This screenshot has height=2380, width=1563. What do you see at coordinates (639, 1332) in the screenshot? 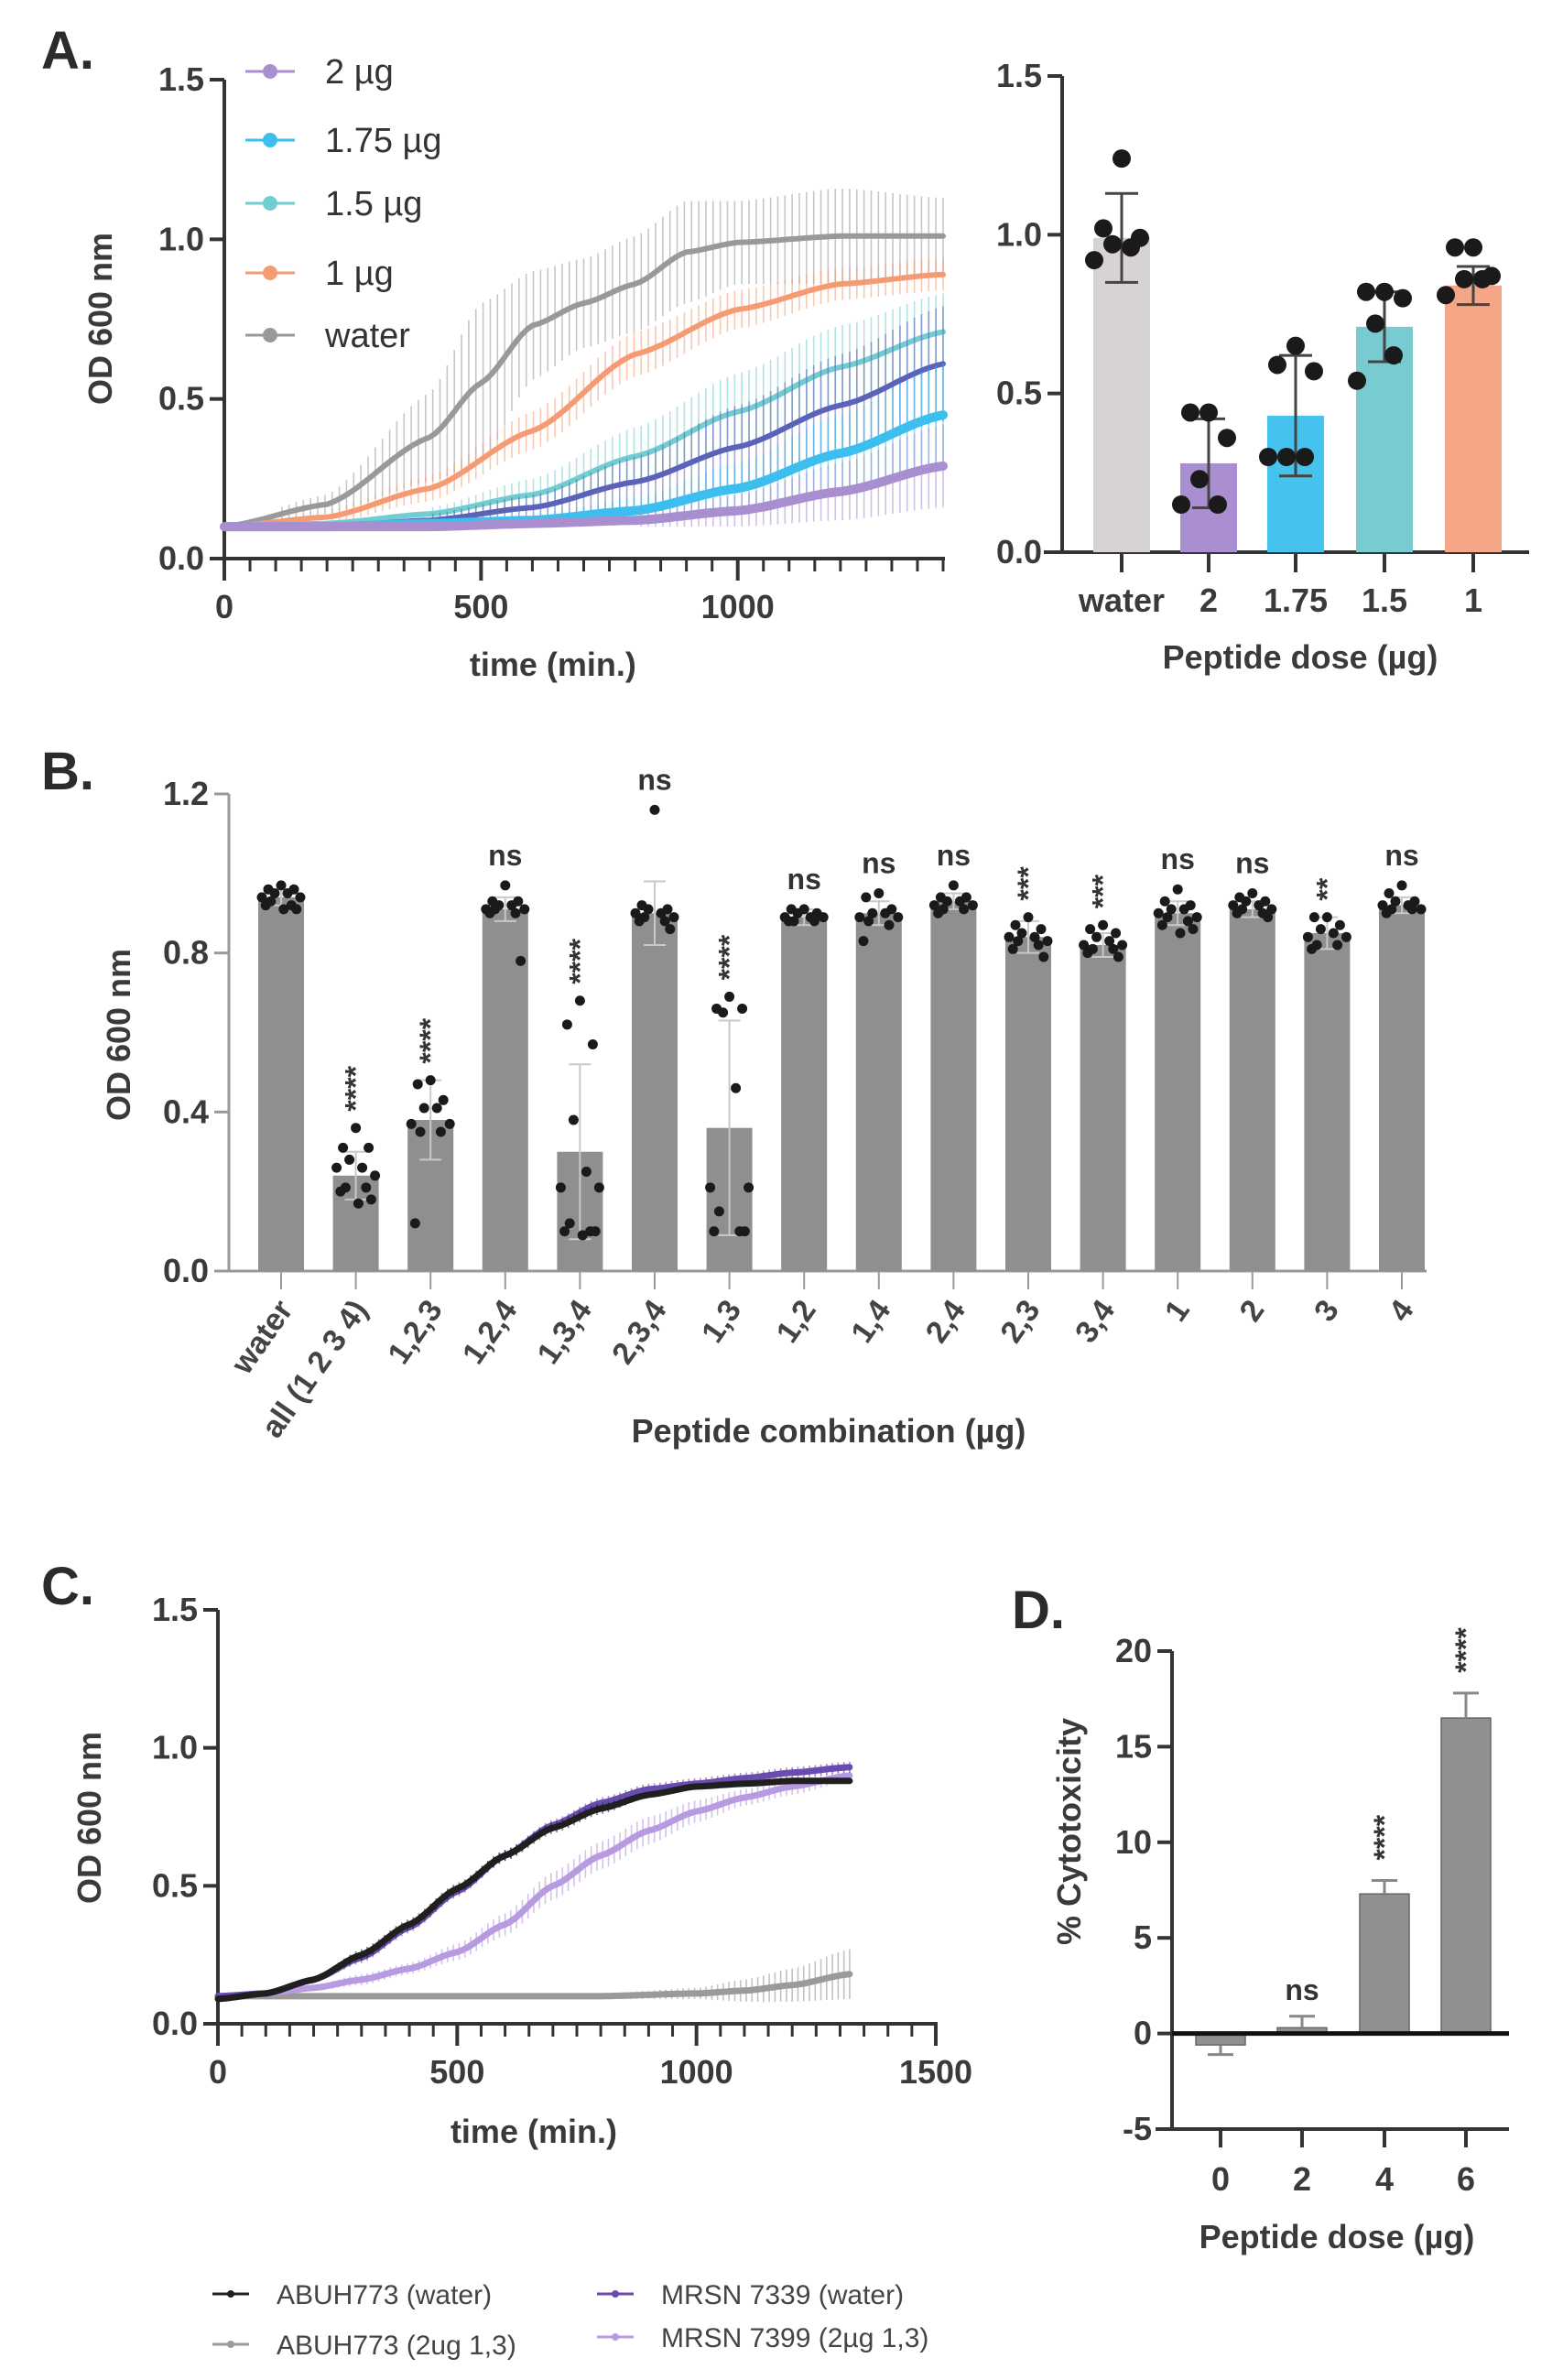
I see `x-tick-label: 2,3,4` at bounding box center [639, 1332].